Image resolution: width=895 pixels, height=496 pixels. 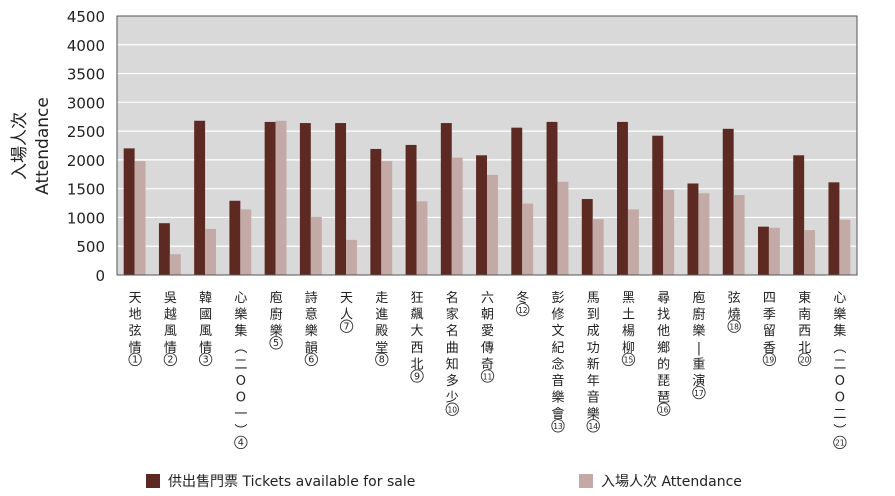 What do you see at coordinates (452, 315) in the screenshot?
I see `category-char: 家` at bounding box center [452, 315].